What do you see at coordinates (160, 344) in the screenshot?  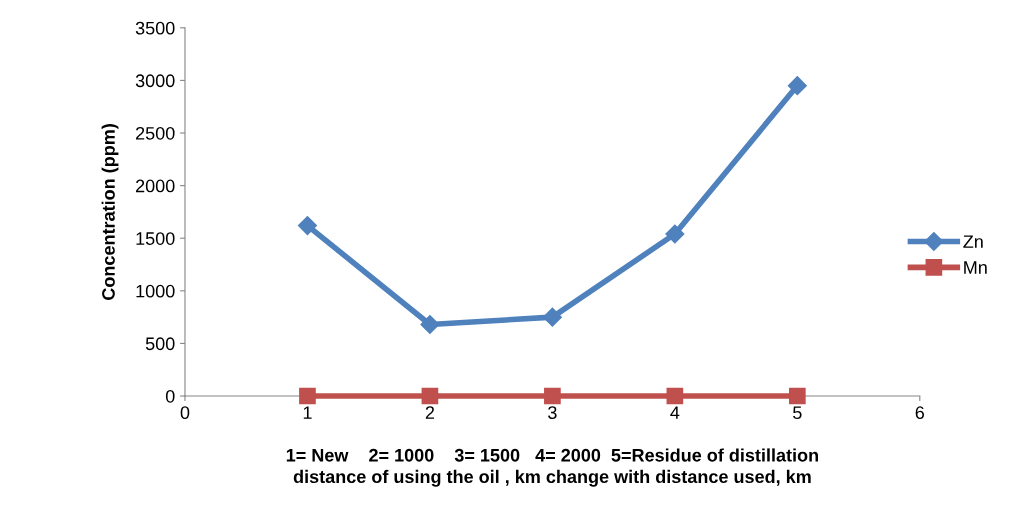 I see `y-tick-label: 500` at bounding box center [160, 344].